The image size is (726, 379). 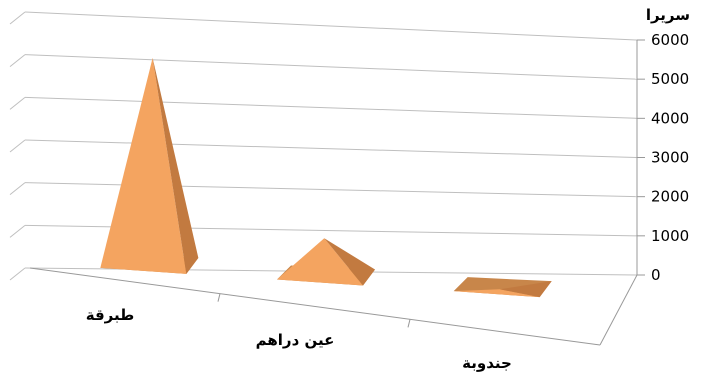 I want to click on y-tick-label: 5000, so click(x=670, y=79).